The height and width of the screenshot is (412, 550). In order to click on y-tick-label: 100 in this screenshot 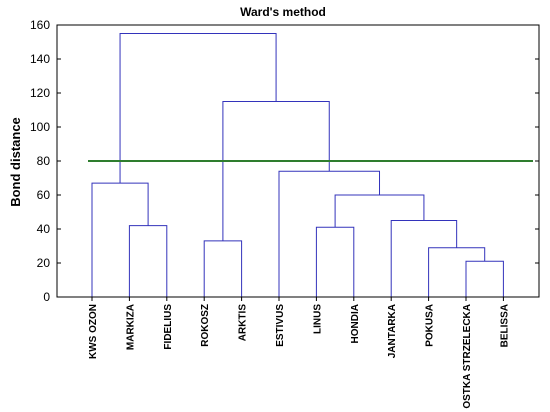, I will do `click(40, 127)`.